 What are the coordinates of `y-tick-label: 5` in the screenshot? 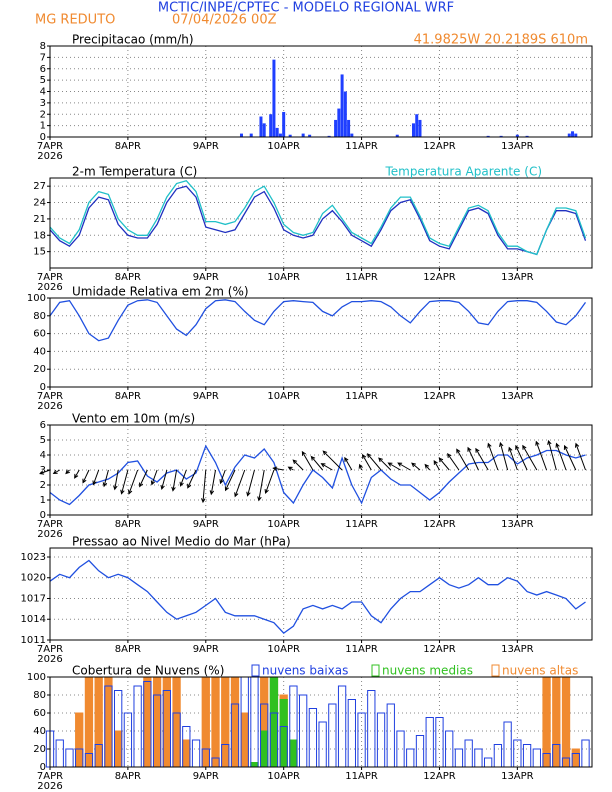 It's located at (43, 80).